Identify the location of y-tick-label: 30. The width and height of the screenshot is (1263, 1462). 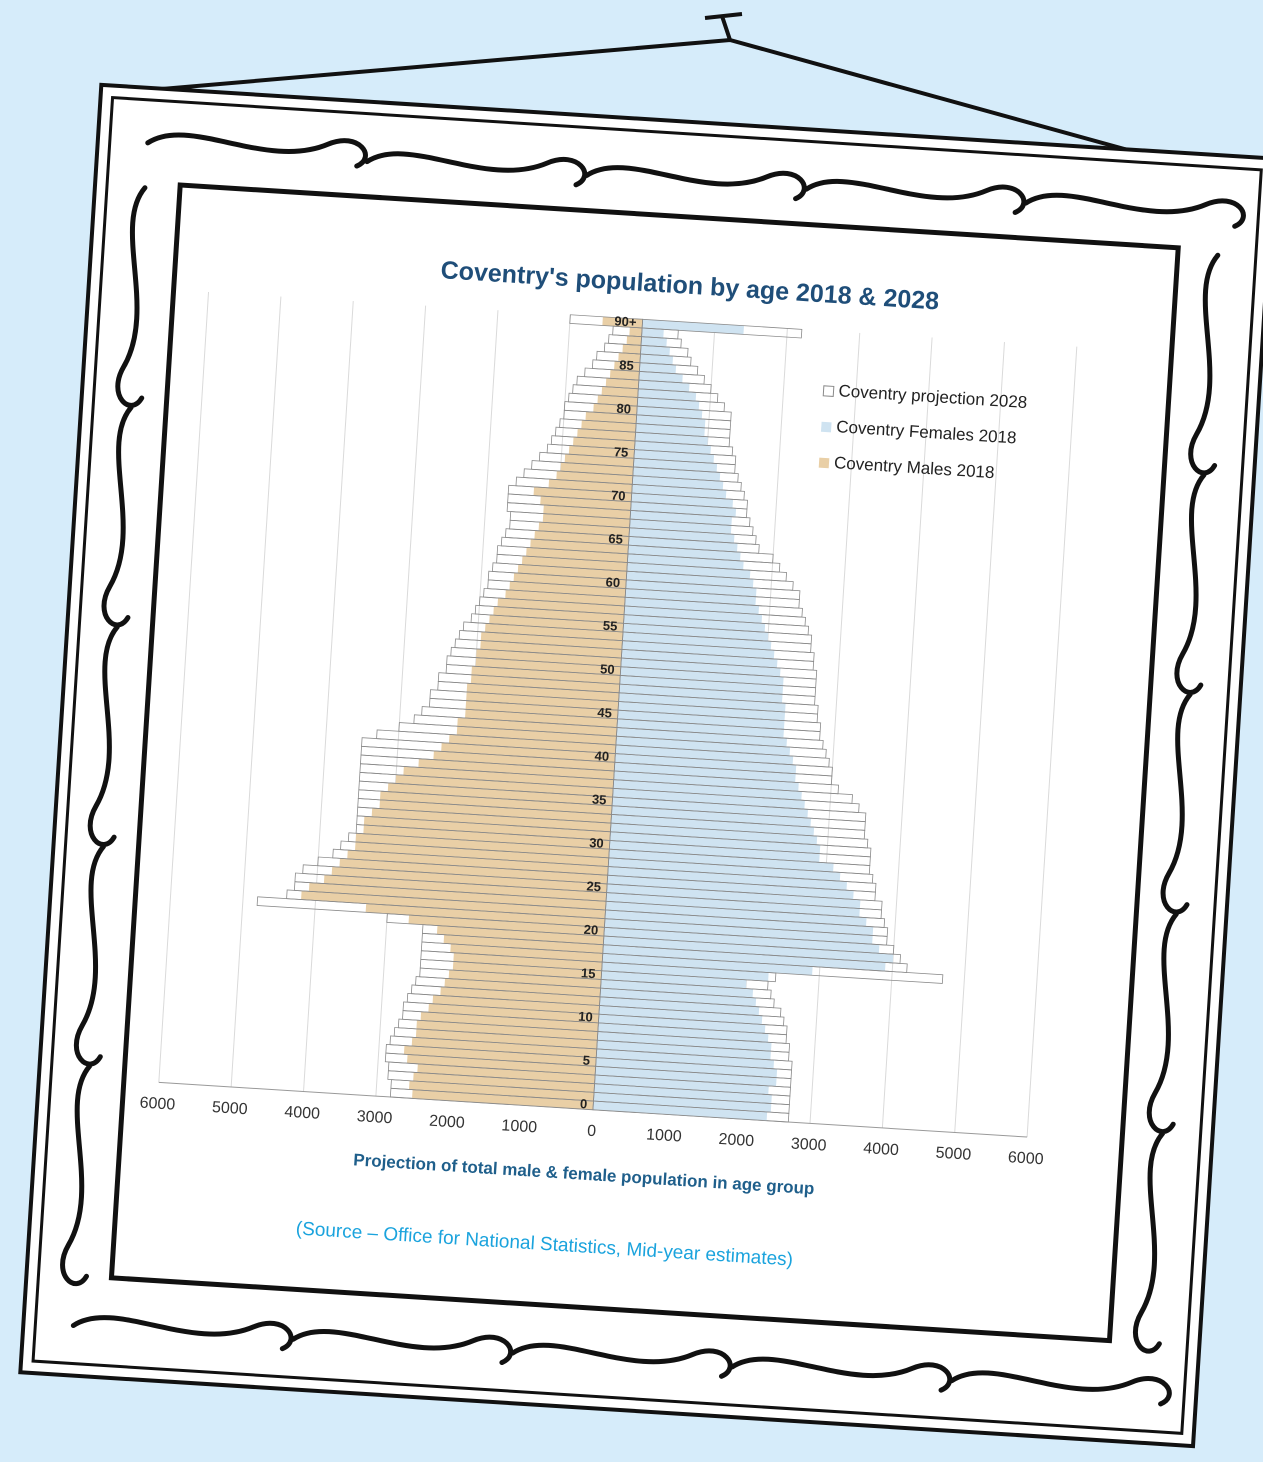
(596, 843).